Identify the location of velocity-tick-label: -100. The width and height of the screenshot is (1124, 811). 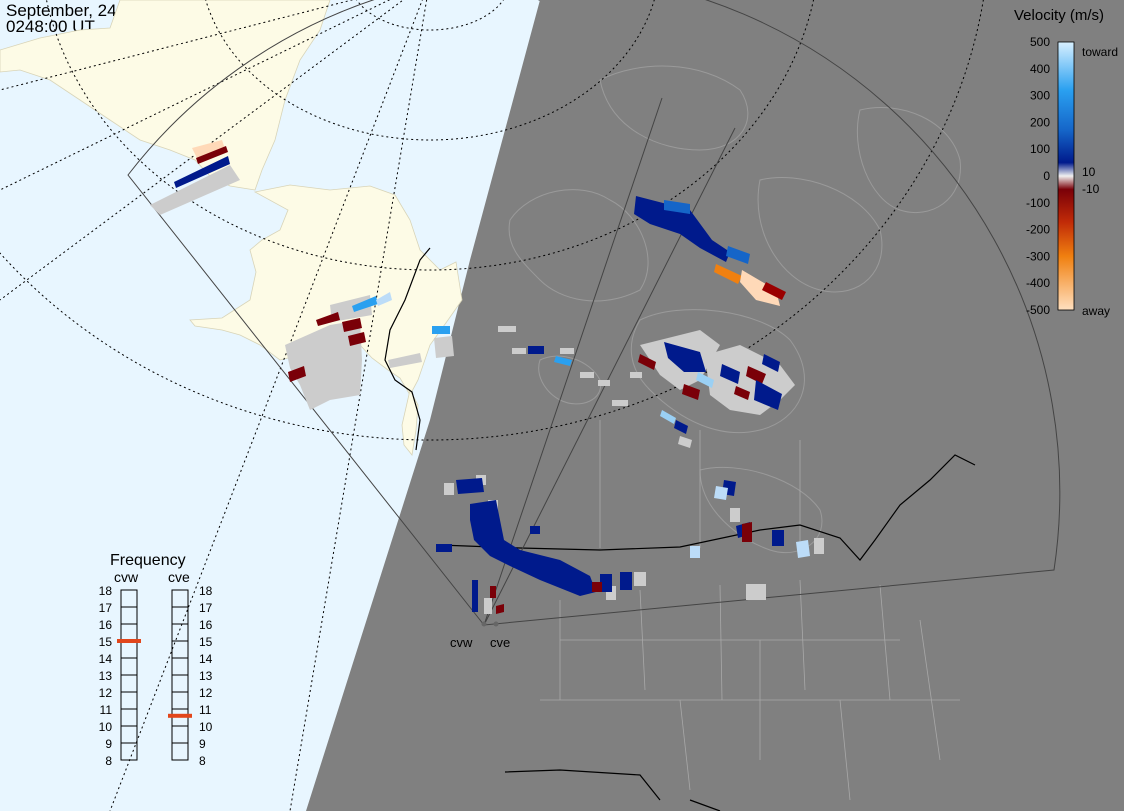
(1038, 203).